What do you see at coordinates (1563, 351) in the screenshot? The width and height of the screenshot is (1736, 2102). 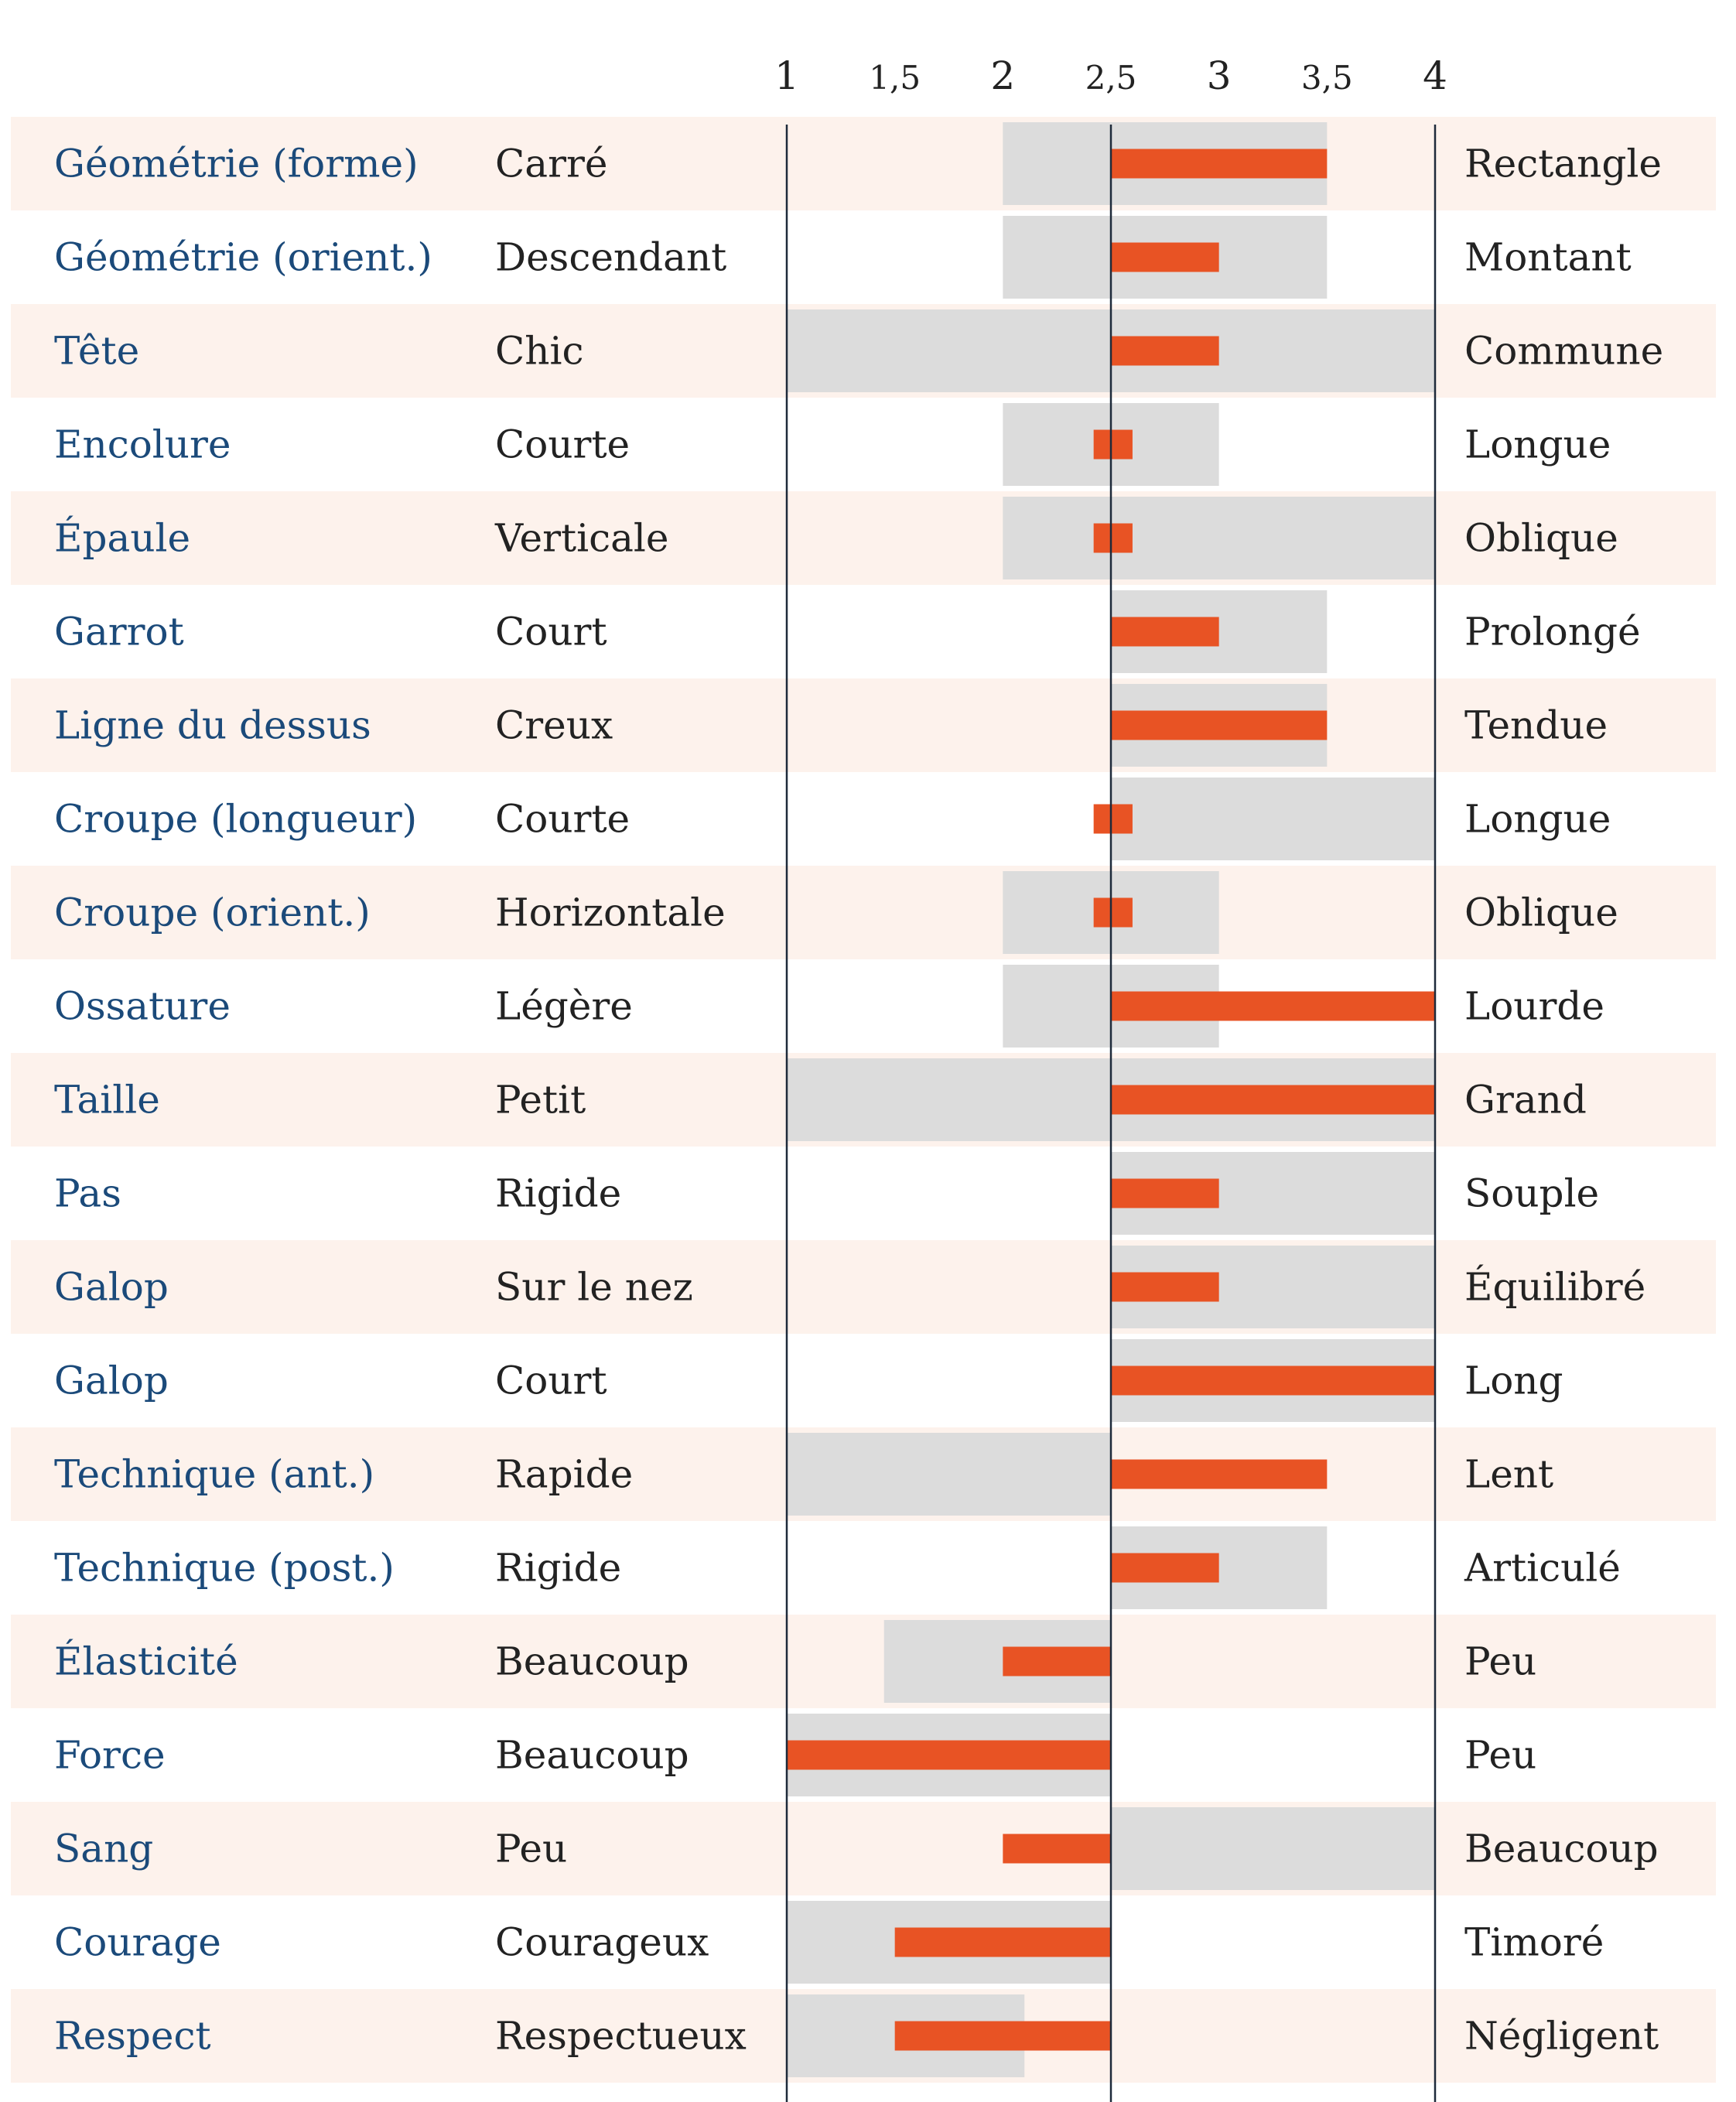 I see `right-pole-label: Commune` at bounding box center [1563, 351].